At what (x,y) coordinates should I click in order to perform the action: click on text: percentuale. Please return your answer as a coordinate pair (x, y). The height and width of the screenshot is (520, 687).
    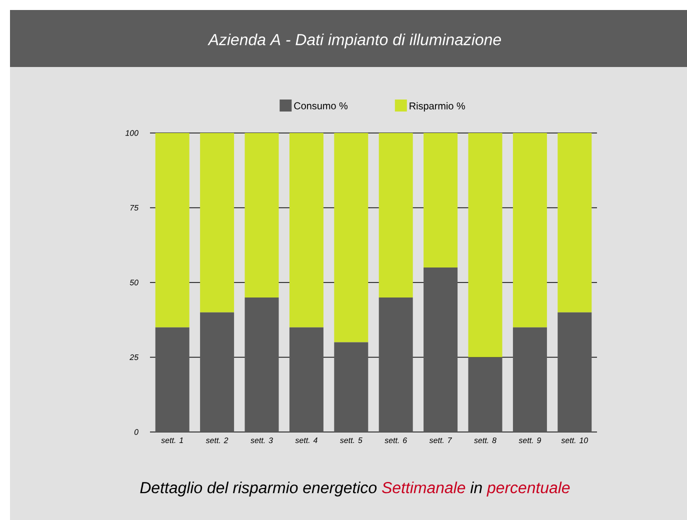
    Looking at the image, I should click on (528, 489).